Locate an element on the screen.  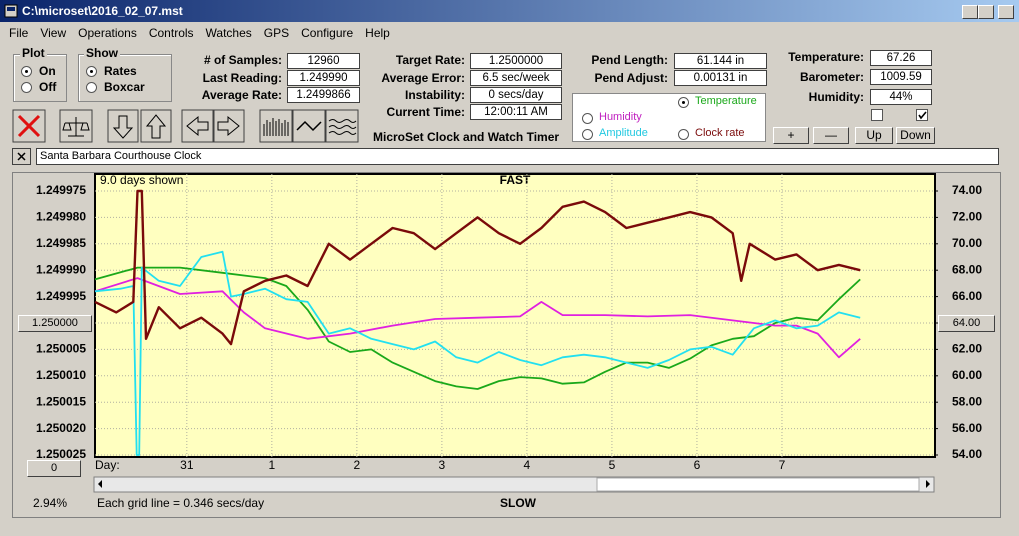
up-button is located at coordinates (156, 126).